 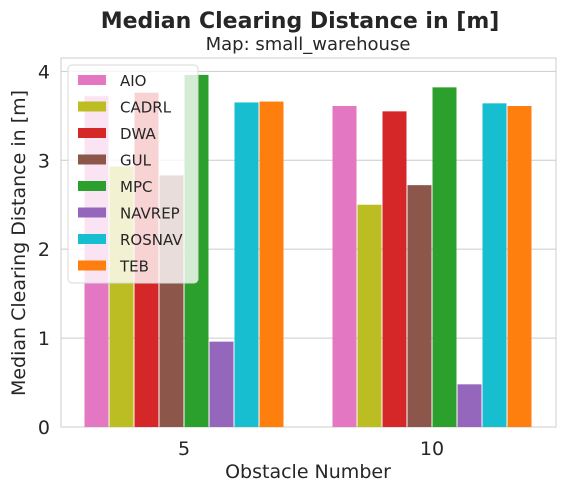 What do you see at coordinates (92, 80) in the screenshot?
I see `legend-swatch-aio` at bounding box center [92, 80].